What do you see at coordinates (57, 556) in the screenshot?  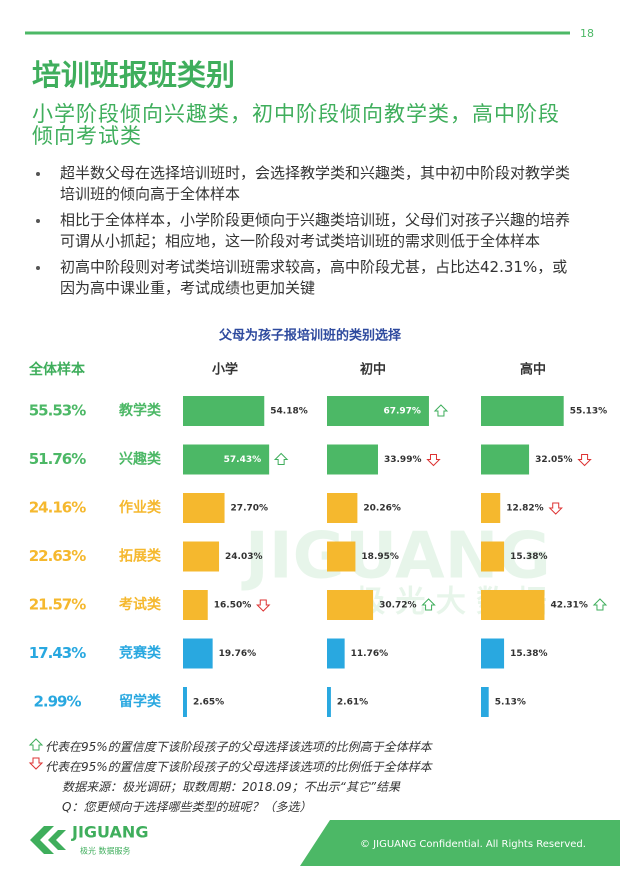 I see `overall-value: 22.63%` at bounding box center [57, 556].